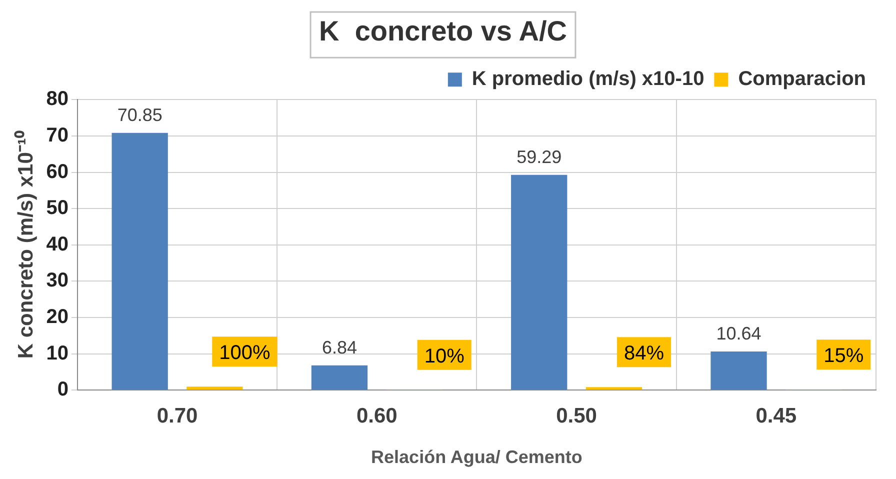 The image size is (896, 479). Describe the element at coordinates (339, 347) in the screenshot. I see `data-label: 6.84` at that location.